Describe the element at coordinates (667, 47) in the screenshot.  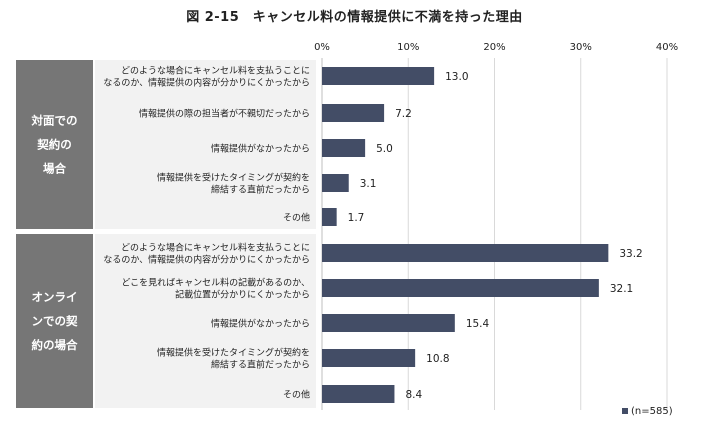
I see `x-tick-label: 40%` at that location.